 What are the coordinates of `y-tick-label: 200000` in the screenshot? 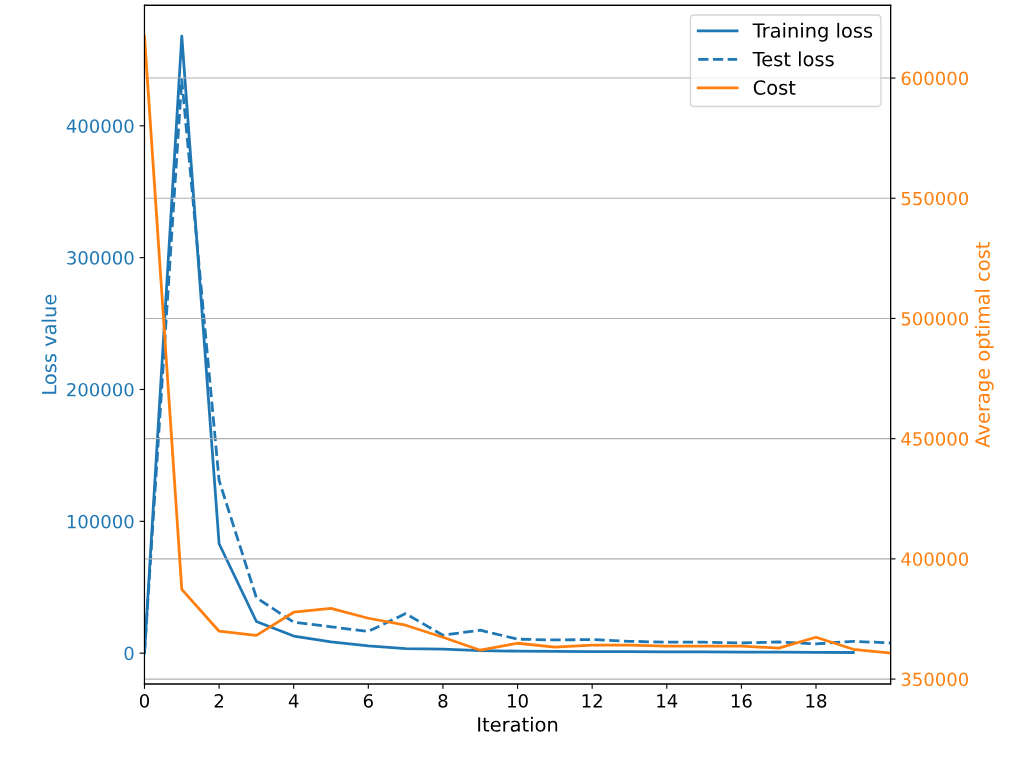 It's located at (100, 389).